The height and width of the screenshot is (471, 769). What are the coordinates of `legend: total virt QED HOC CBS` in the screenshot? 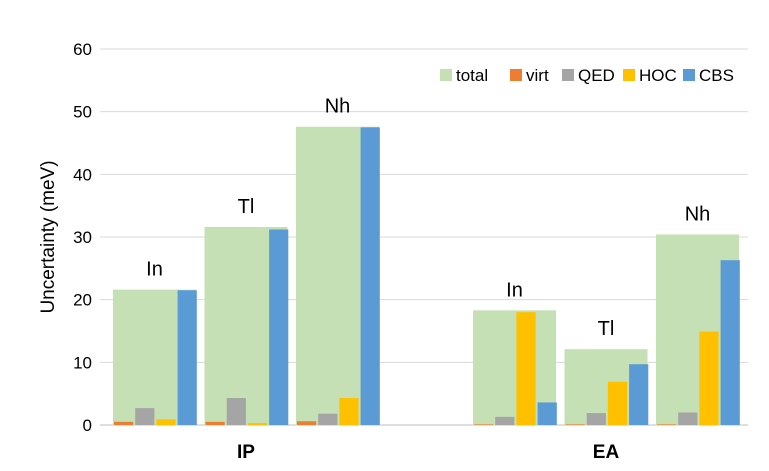 It's located at (587, 75).